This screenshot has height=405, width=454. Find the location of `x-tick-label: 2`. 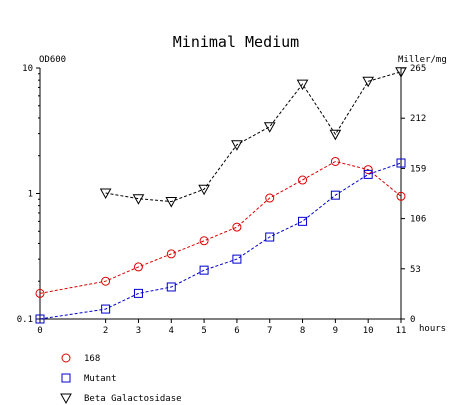

x-tick-label: 2 is located at coordinates (105, 331).